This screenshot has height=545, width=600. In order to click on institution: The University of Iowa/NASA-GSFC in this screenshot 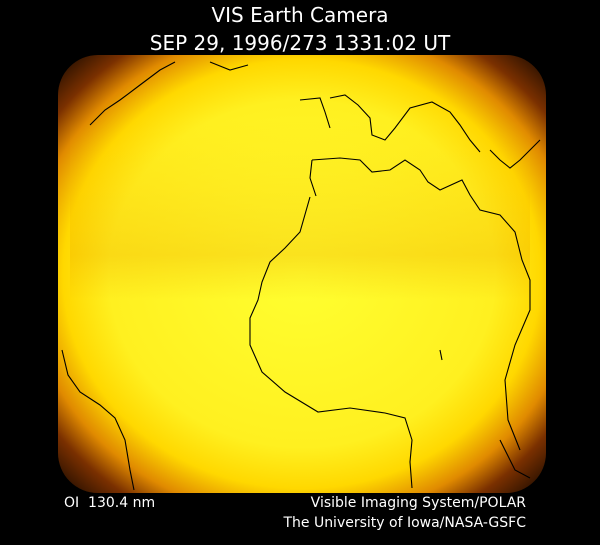, I will do `click(404, 523)`.